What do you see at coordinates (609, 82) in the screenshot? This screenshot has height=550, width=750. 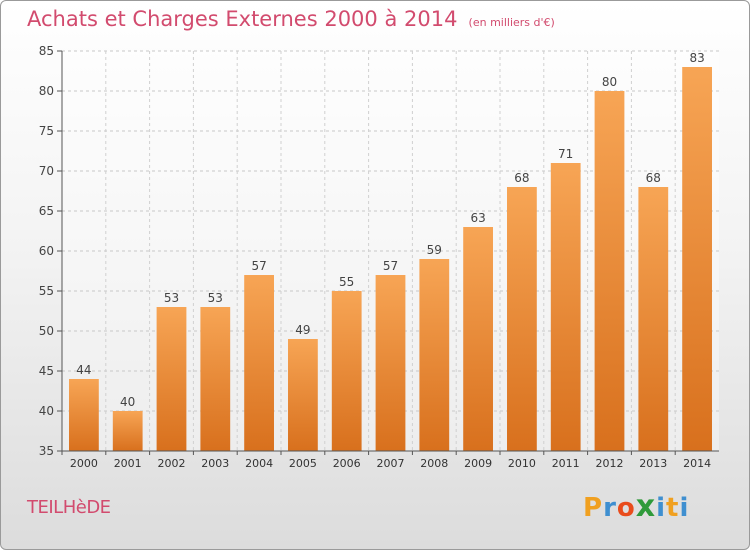 I see `data-label: 80` at bounding box center [609, 82].